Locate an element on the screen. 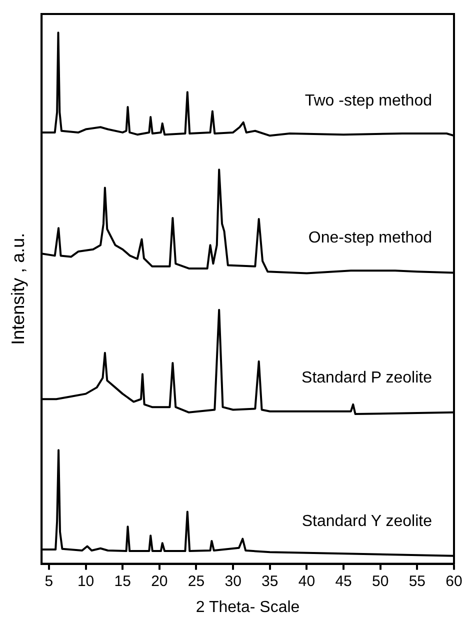 The width and height of the screenshot is (468, 625). x-tick-label: 10 is located at coordinates (85, 581).